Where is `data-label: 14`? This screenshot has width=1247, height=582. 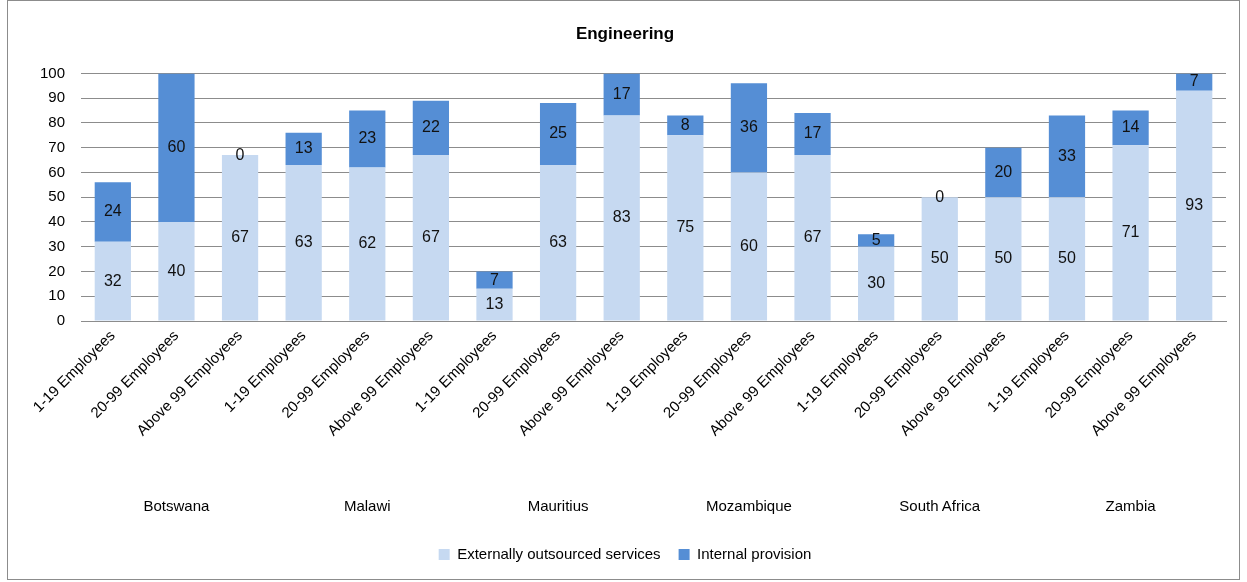
data-label: 14 is located at coordinates (1130, 127).